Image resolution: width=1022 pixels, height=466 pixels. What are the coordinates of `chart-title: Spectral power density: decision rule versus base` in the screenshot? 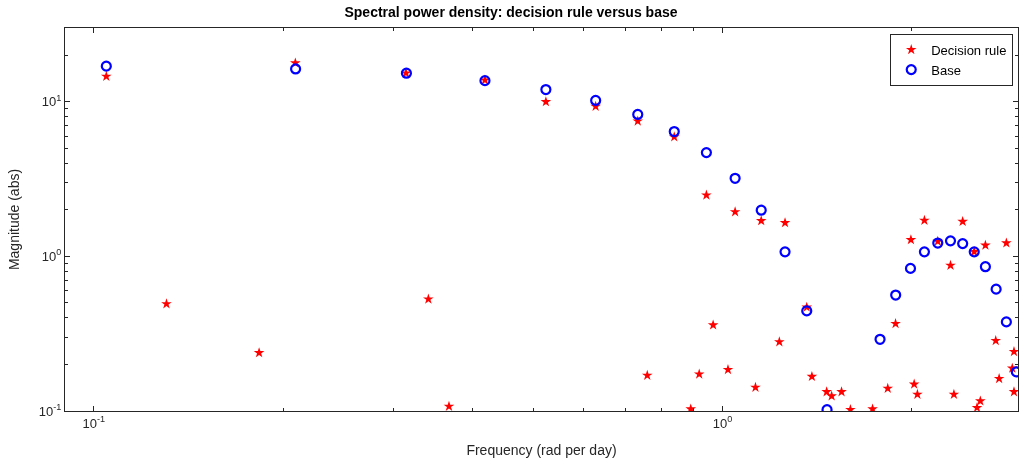 It's located at (511, 11).